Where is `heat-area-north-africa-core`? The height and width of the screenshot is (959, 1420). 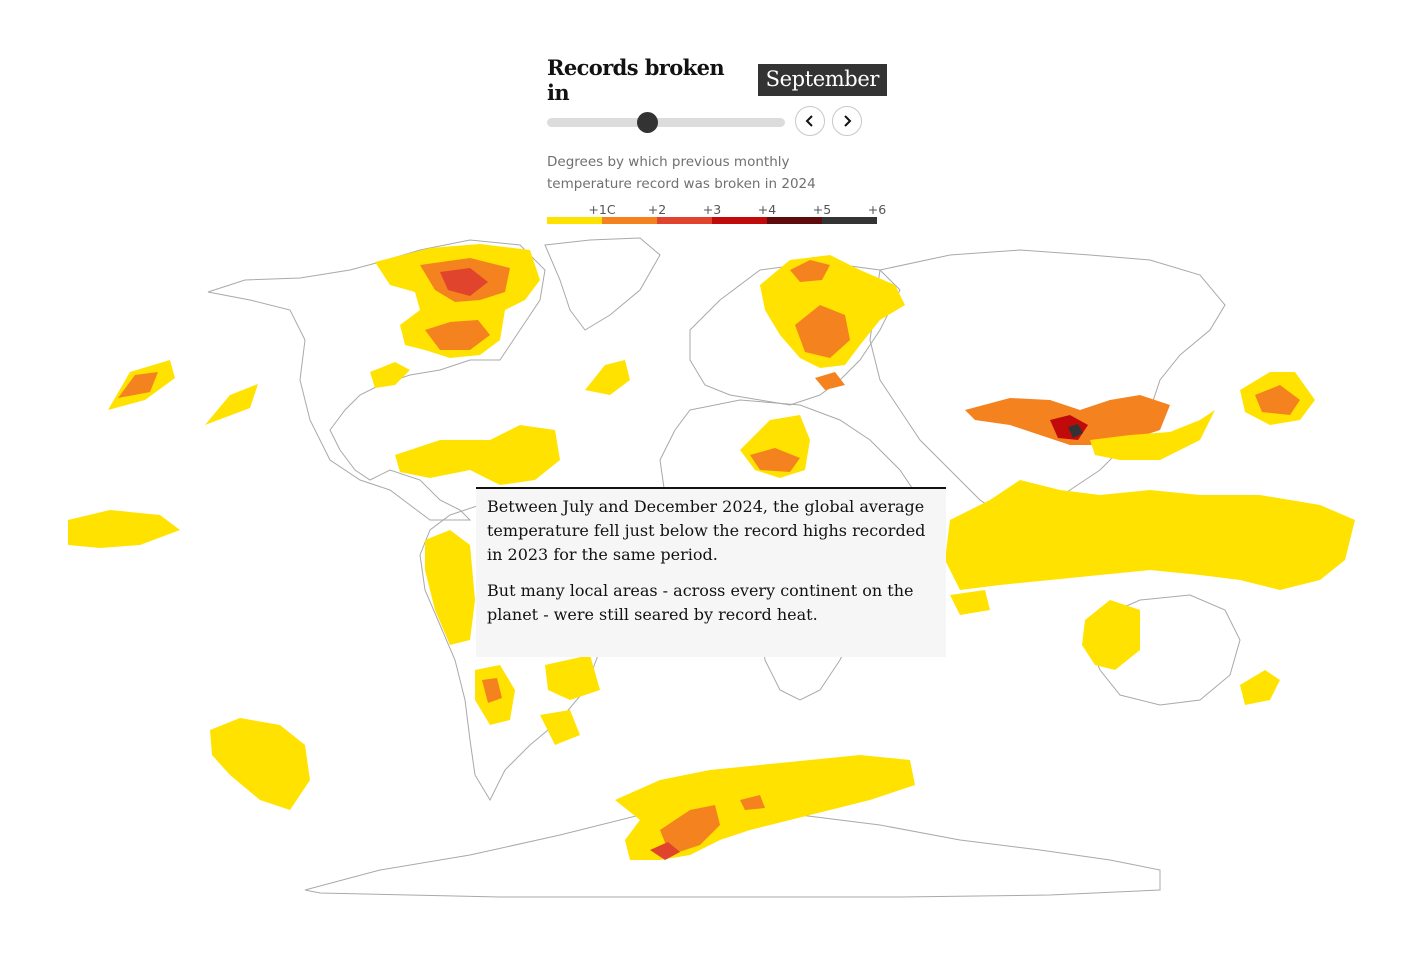 heat-area-north-africa-core is located at coordinates (775, 460).